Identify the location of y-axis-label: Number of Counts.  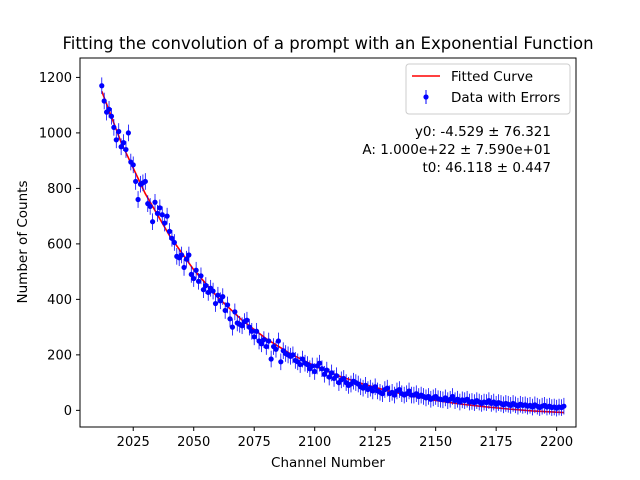
(23, 242).